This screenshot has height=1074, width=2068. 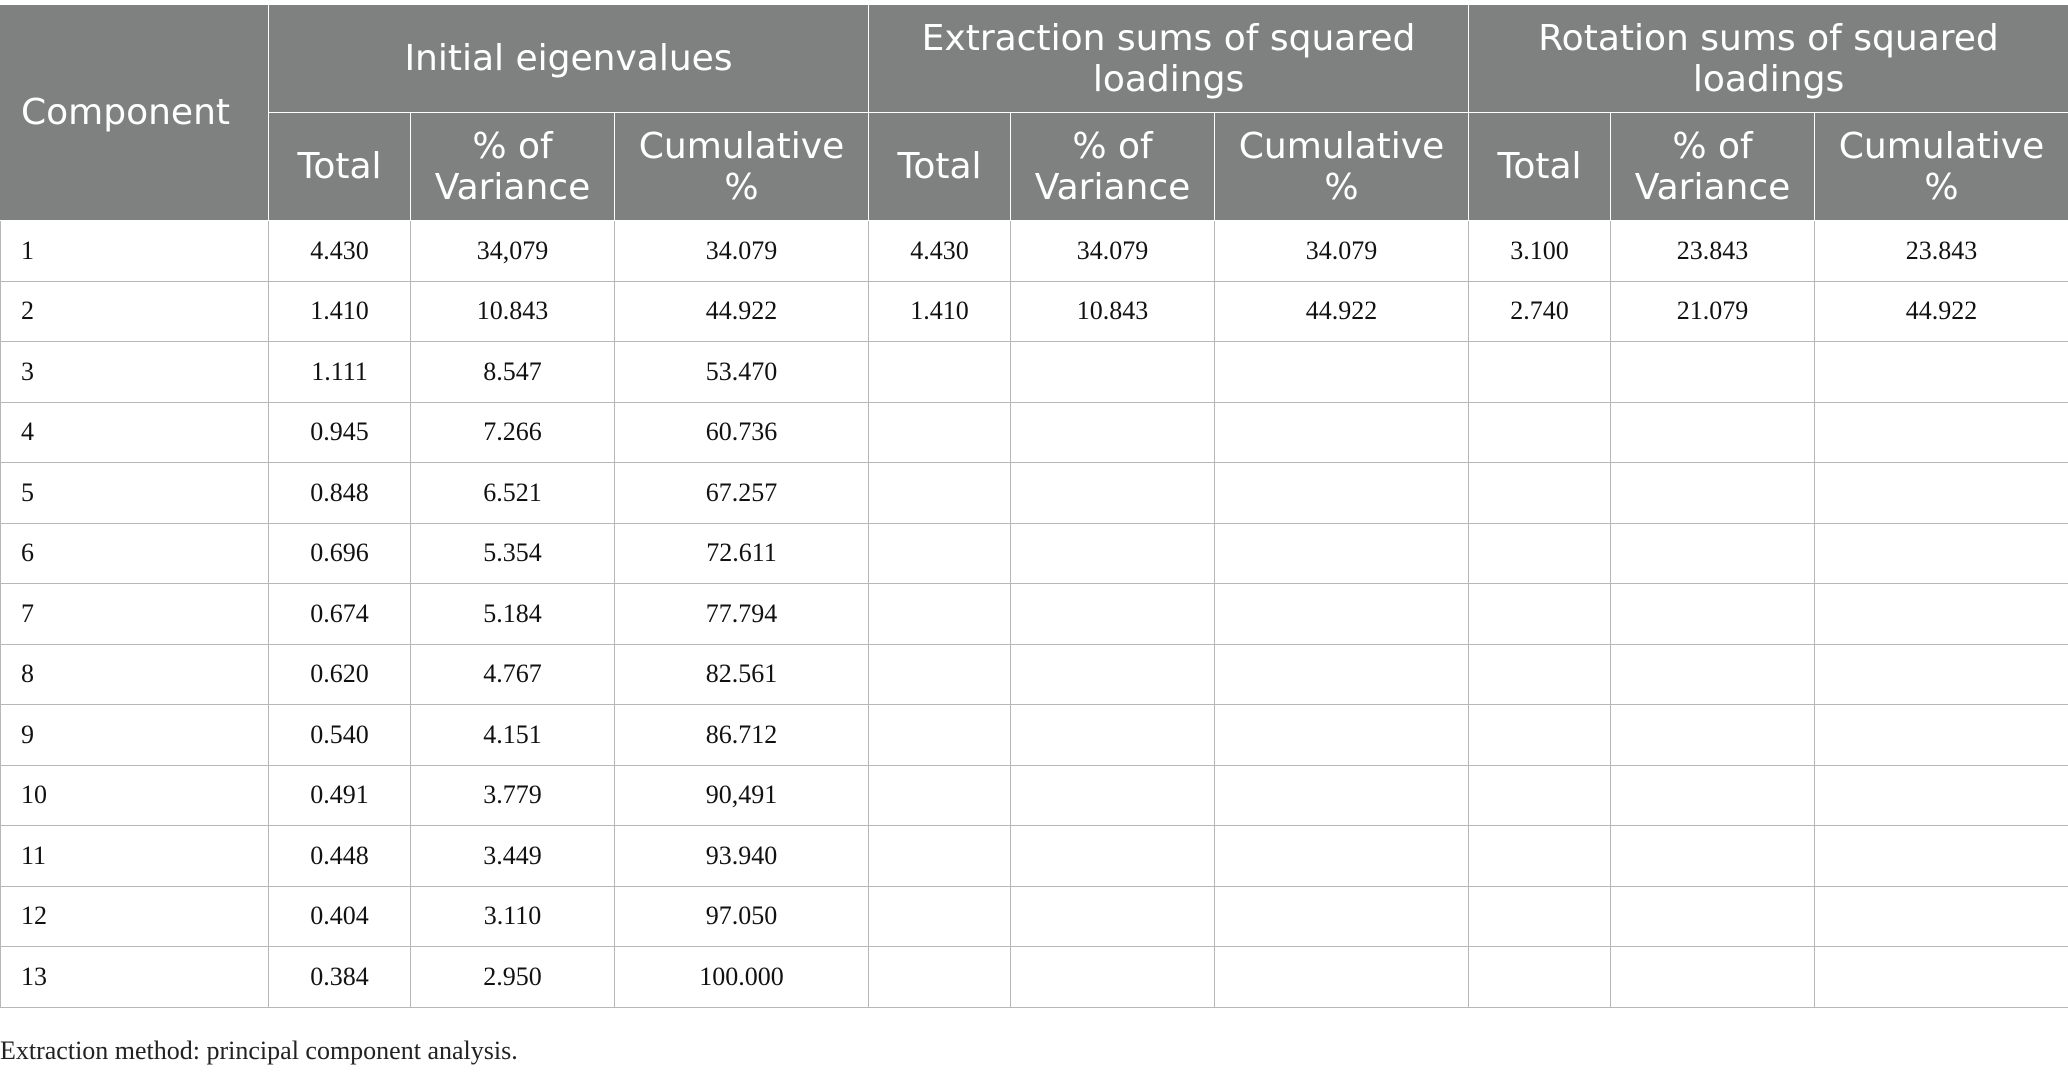 I want to click on initial-cumulative-cell: 34.079, so click(x=741, y=251).